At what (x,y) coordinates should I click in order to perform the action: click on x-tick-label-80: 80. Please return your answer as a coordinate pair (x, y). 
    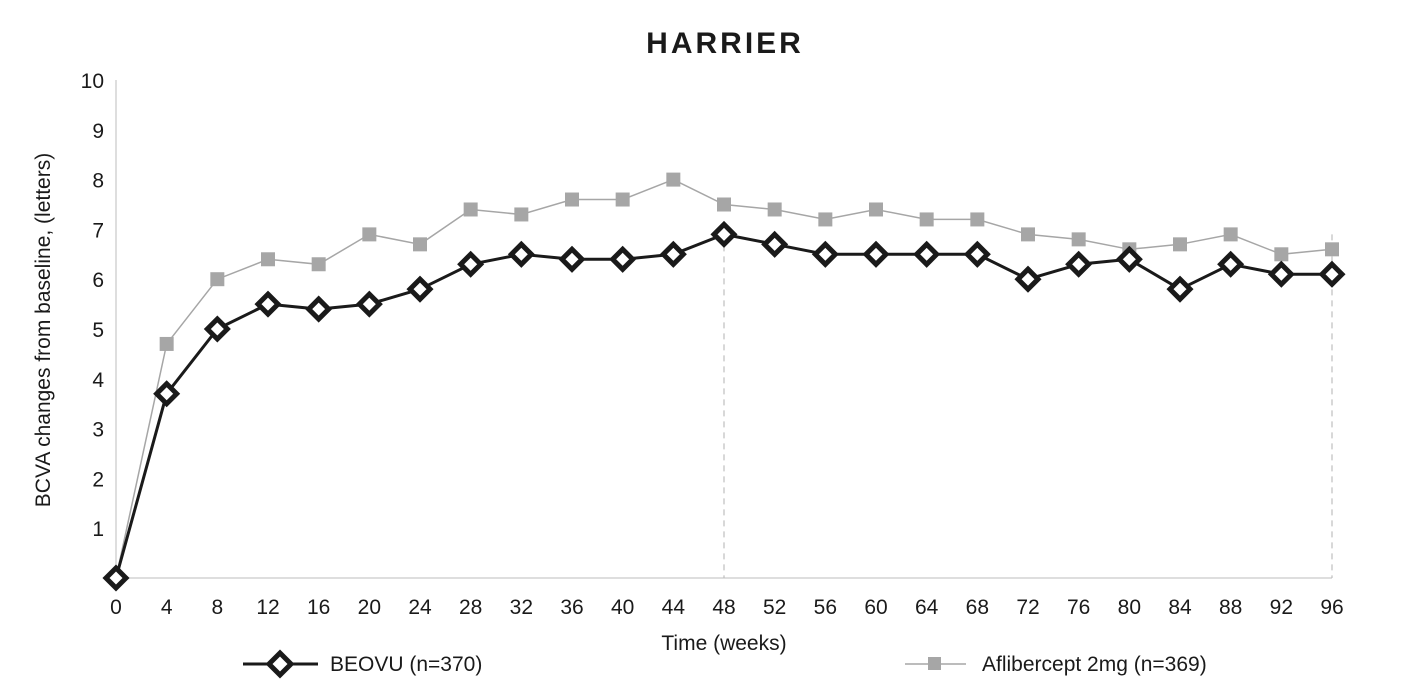
    Looking at the image, I should click on (1129, 607).